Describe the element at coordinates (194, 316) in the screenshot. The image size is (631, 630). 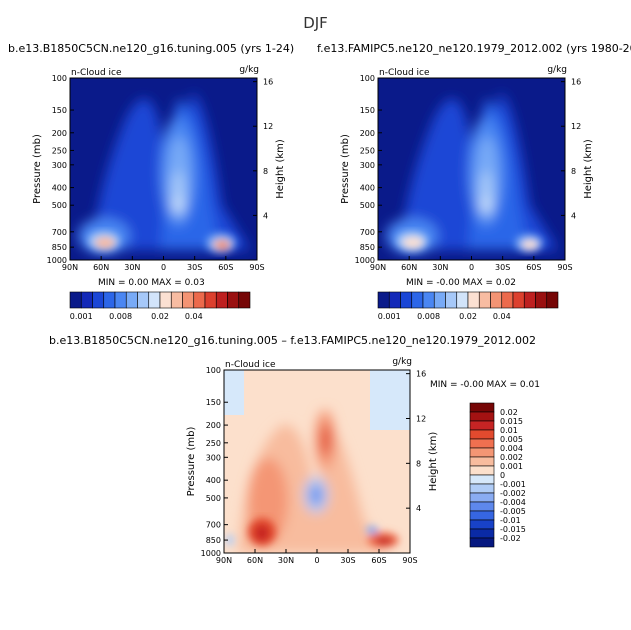
I see `colorbar-label: 0.04` at that location.